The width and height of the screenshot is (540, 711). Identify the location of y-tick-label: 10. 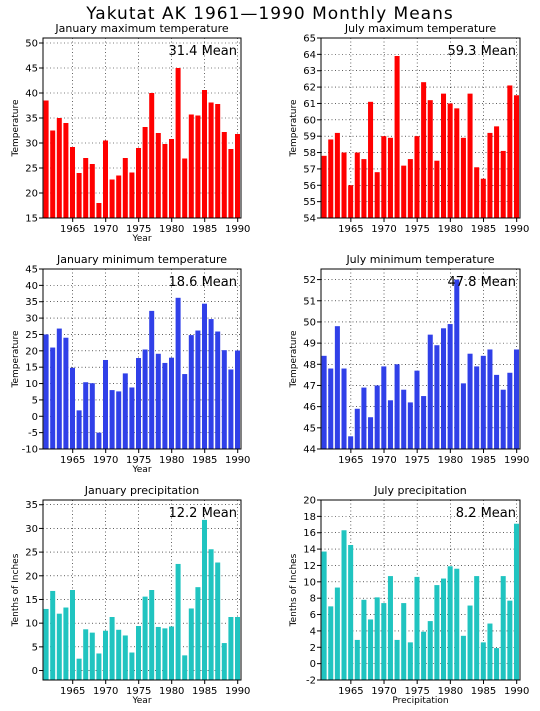
(31, 384).